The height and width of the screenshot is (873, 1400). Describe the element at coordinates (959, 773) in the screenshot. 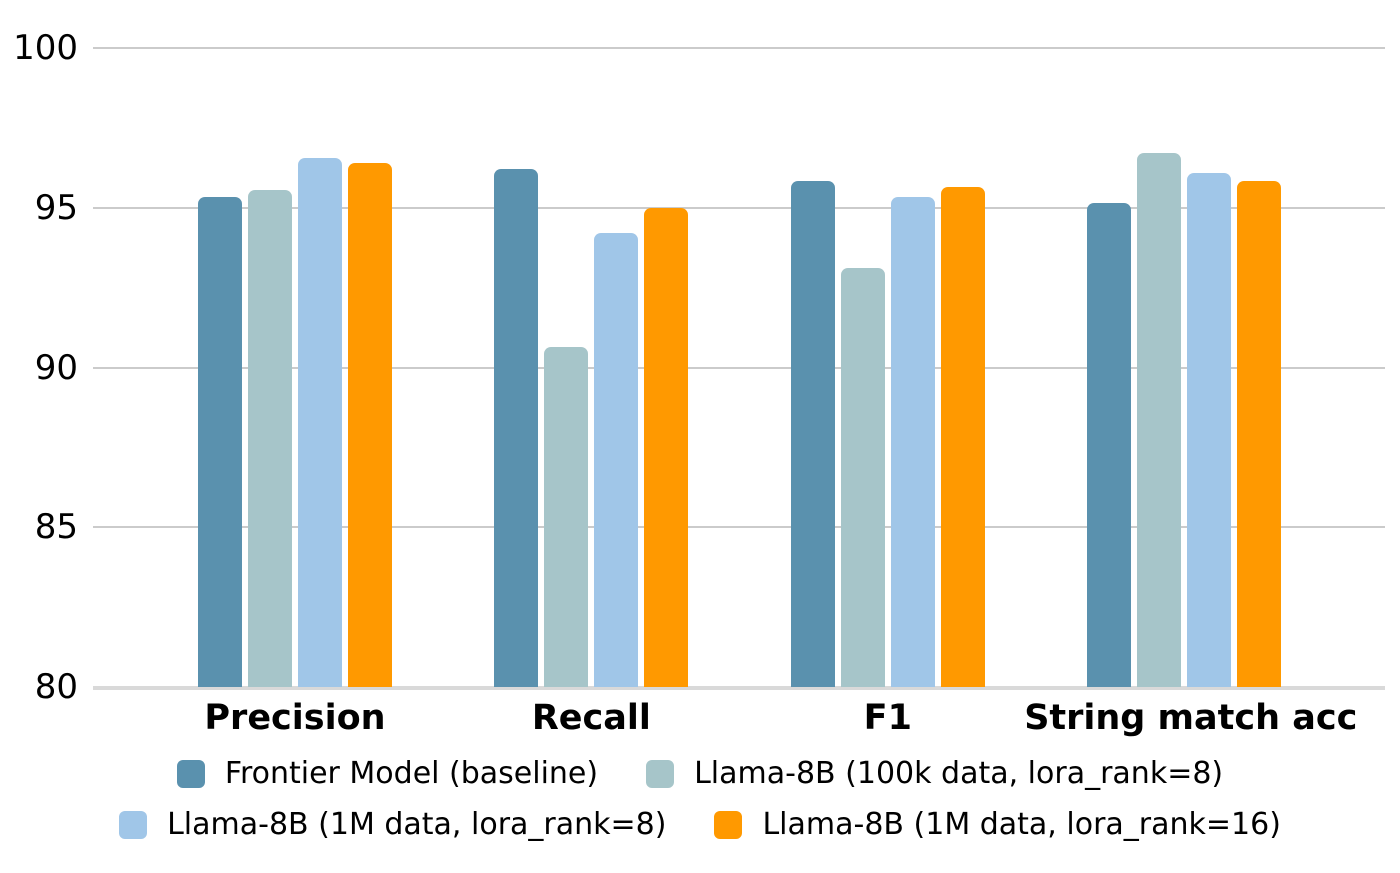

I see `legend-label: Llama-8B (100k data, lora_rank=8)` at that location.